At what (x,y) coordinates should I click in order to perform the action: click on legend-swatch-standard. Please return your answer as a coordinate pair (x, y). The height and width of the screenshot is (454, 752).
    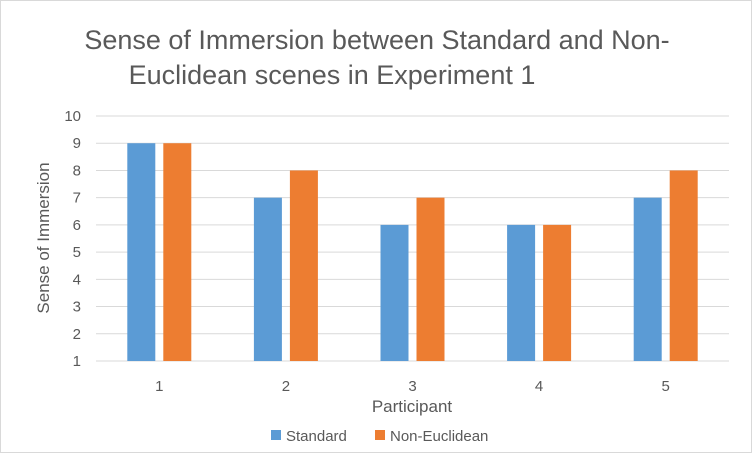
    Looking at the image, I should click on (276, 435).